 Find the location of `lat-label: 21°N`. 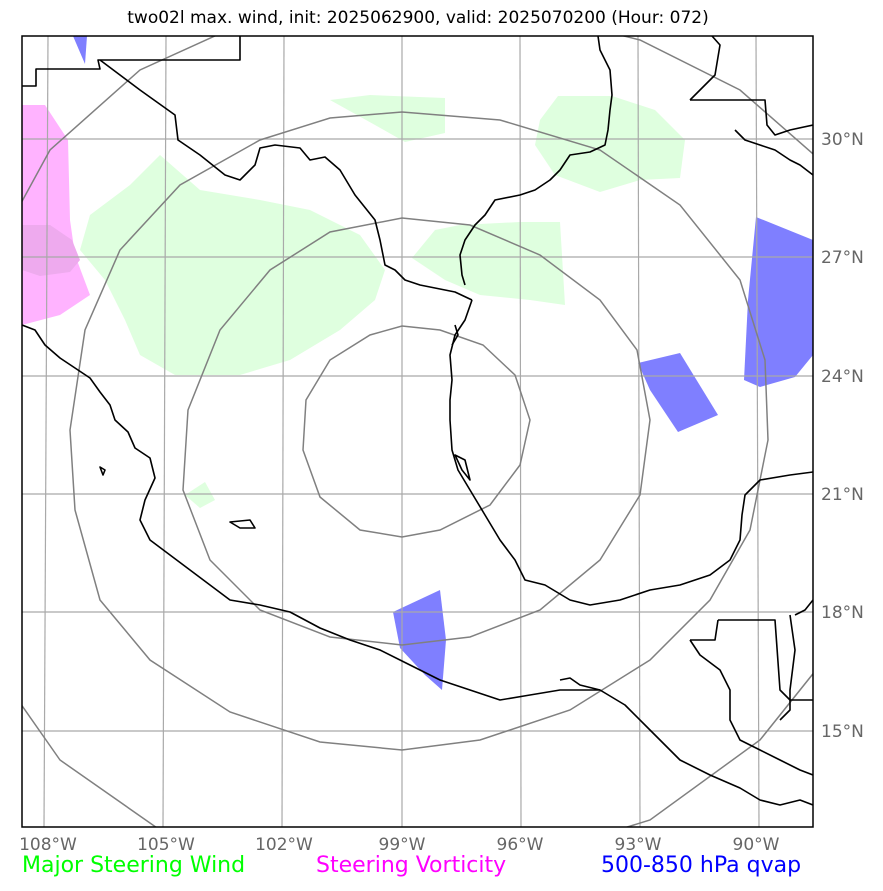

lat-label: 21°N is located at coordinates (842, 495).